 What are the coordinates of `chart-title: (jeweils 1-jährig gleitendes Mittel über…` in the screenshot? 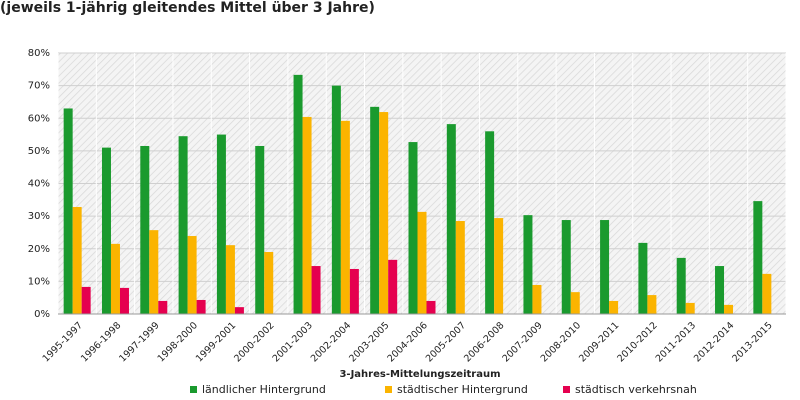 It's located at (187, 8).